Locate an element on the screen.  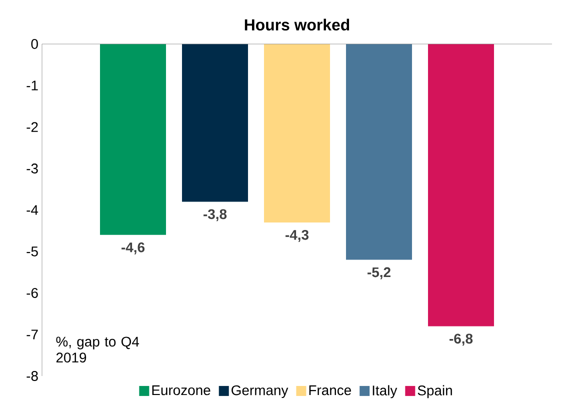
data-label: -5,2 is located at coordinates (379, 273).